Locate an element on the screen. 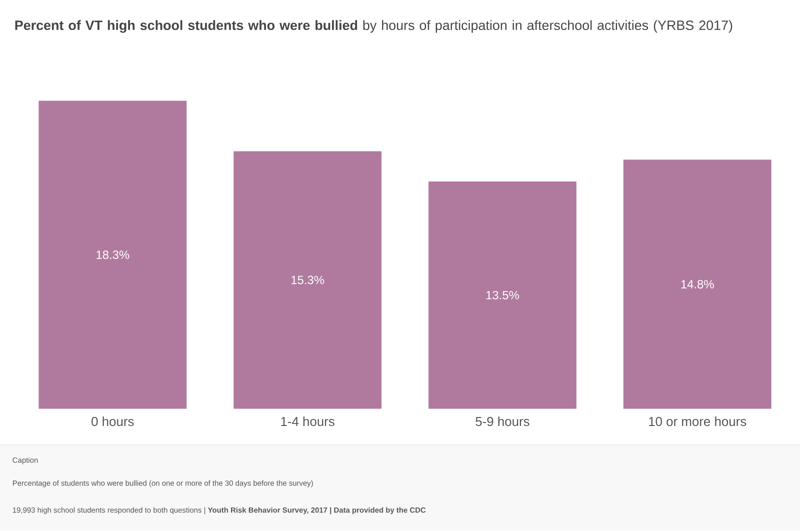 The image size is (800, 531). x-tick-label: 1-4 hours is located at coordinates (307, 421).